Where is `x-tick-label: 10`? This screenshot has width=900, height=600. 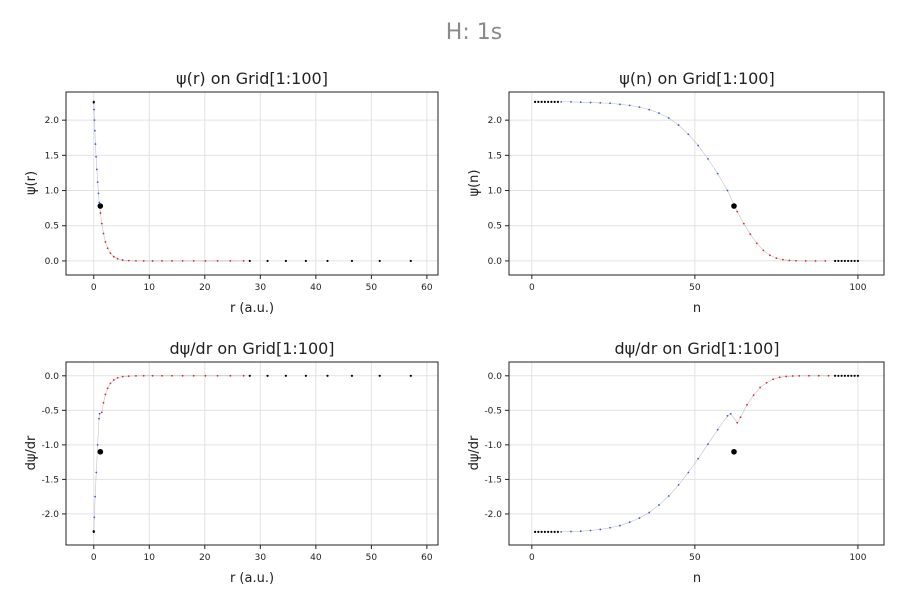 x-tick-label: 10 is located at coordinates (150, 558).